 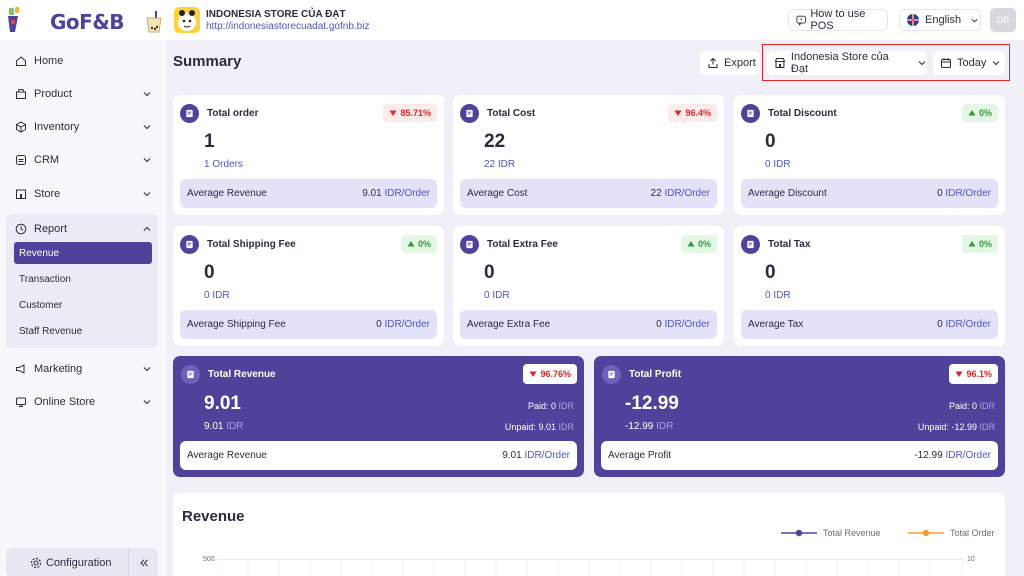 I want to click on brand-logo: GoF&B, so click(x=86, y=20).